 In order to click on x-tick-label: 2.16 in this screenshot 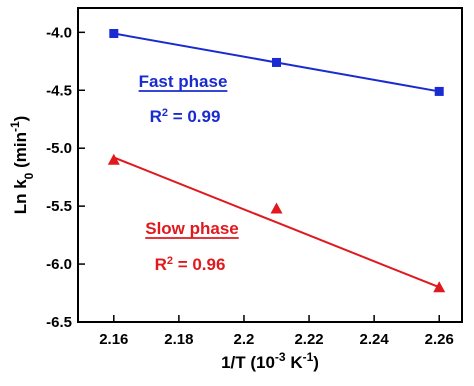, I will do `click(113, 339)`.